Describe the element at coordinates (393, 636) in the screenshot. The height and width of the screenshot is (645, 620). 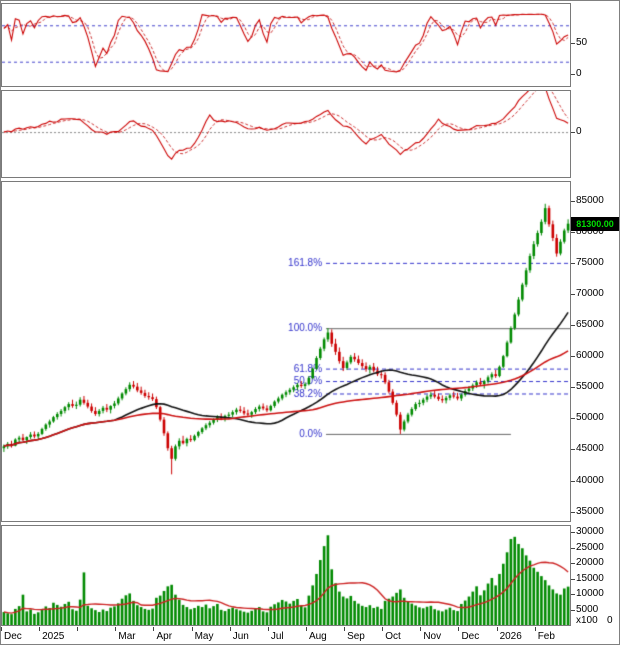
I see `x-axis-month-label: Oct` at that location.